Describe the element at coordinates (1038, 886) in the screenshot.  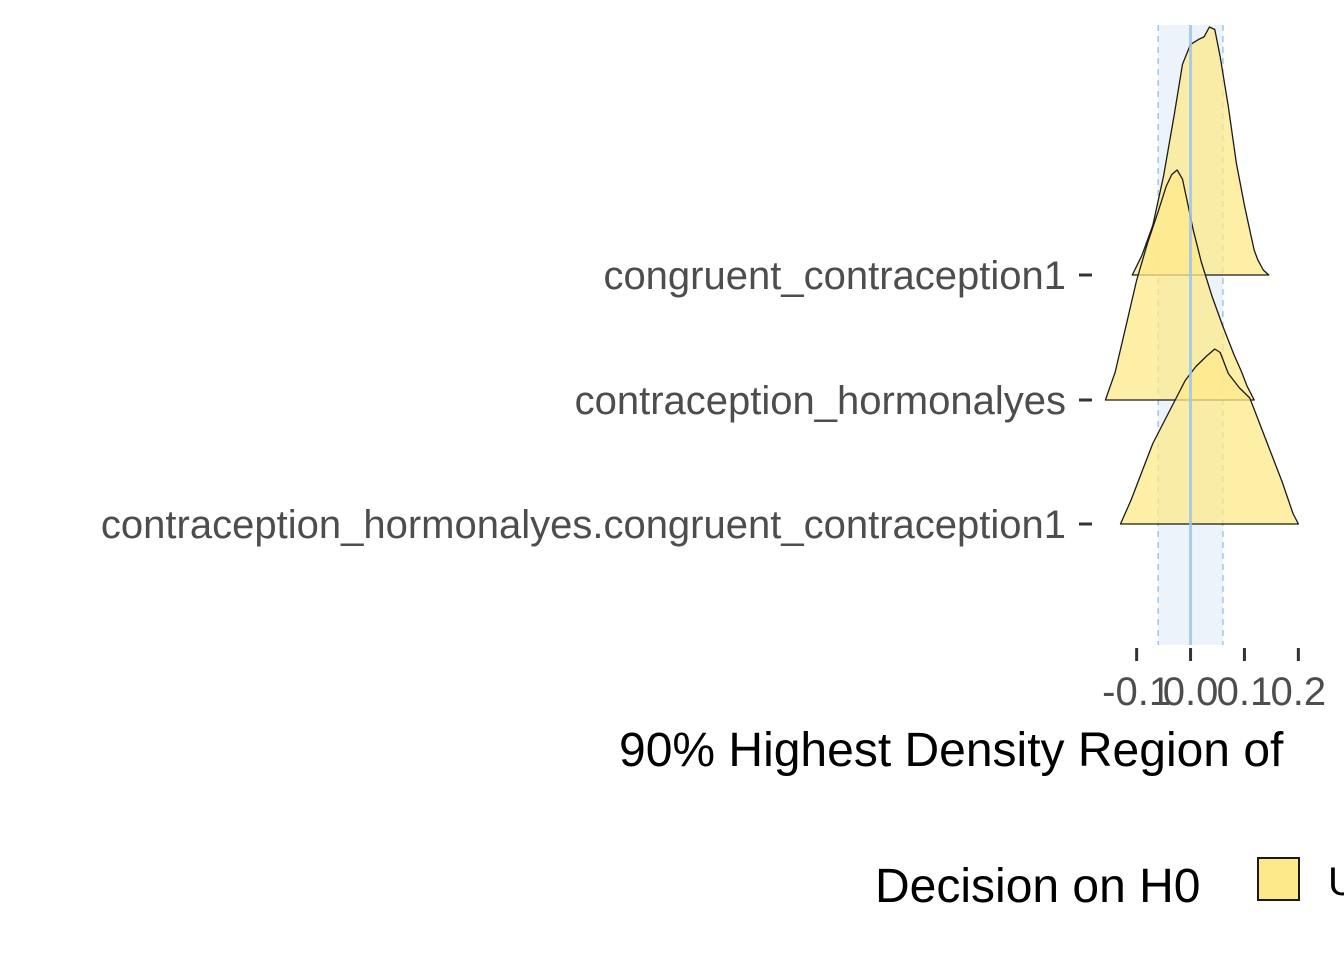
I see `legend-title: Decision on H0` at that location.